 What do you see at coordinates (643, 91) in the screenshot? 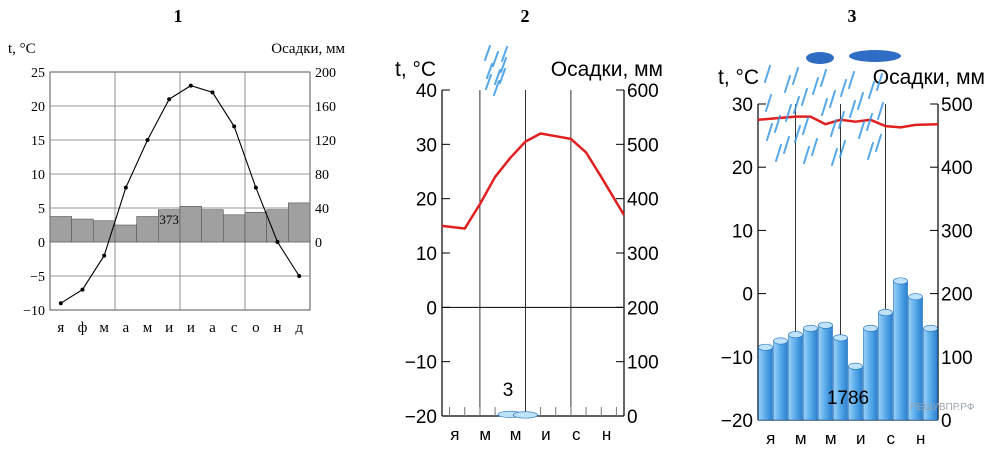
I see `right-tick-label: 600` at bounding box center [643, 91].